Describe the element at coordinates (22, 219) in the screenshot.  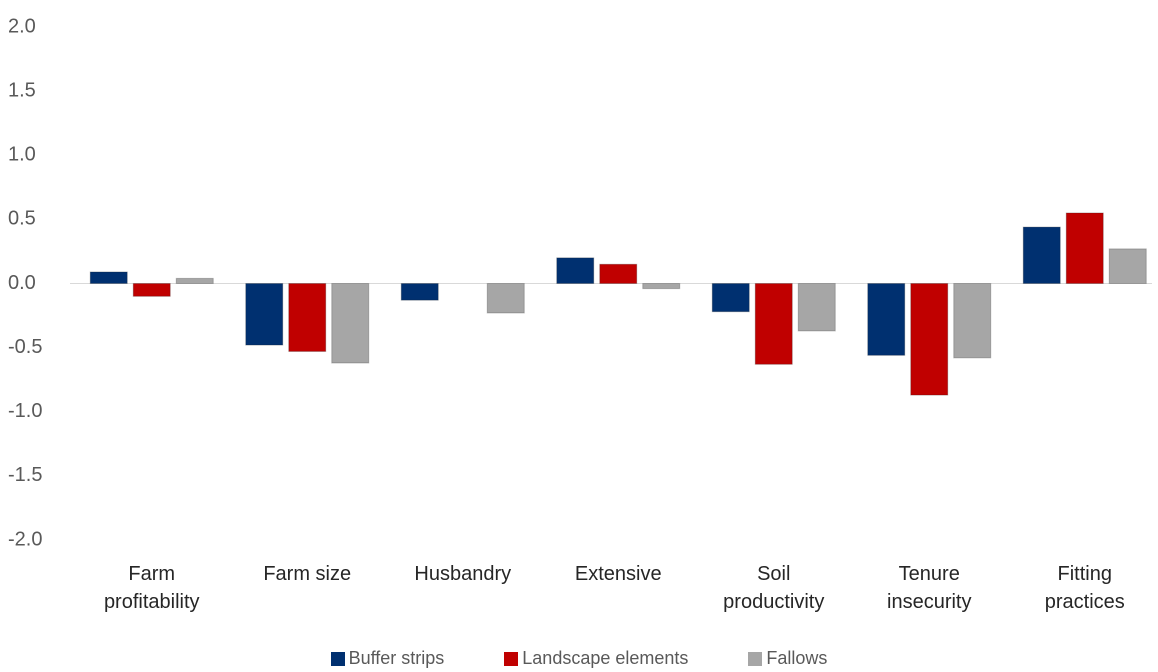
I see `y-tick-label: 0.5` at that location.